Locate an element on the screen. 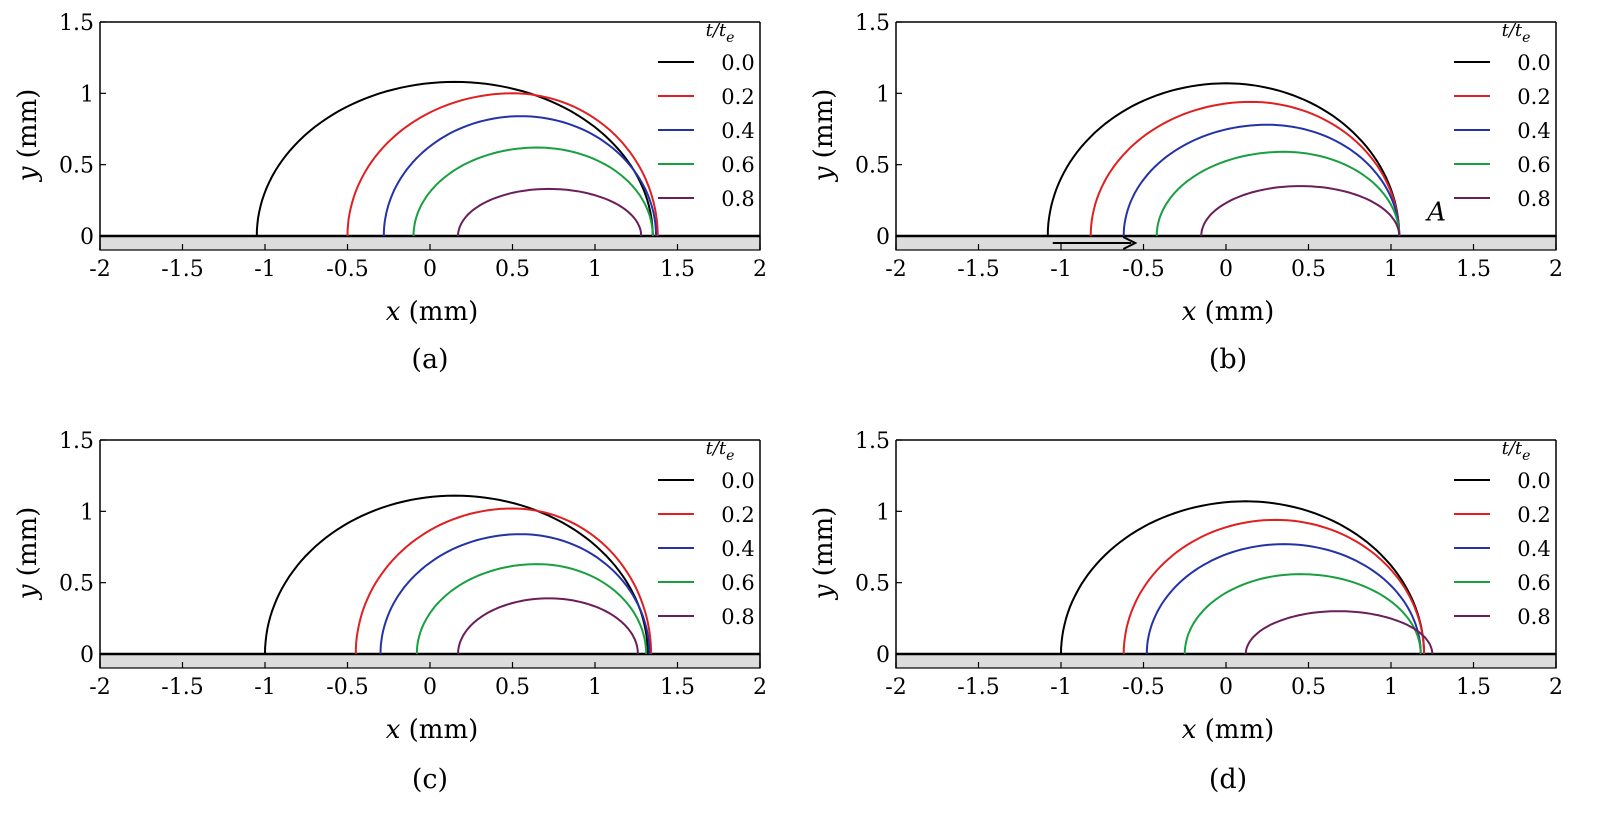 This screenshot has height=828, width=1599. legend-title-subscript: e is located at coordinates (1526, 38).